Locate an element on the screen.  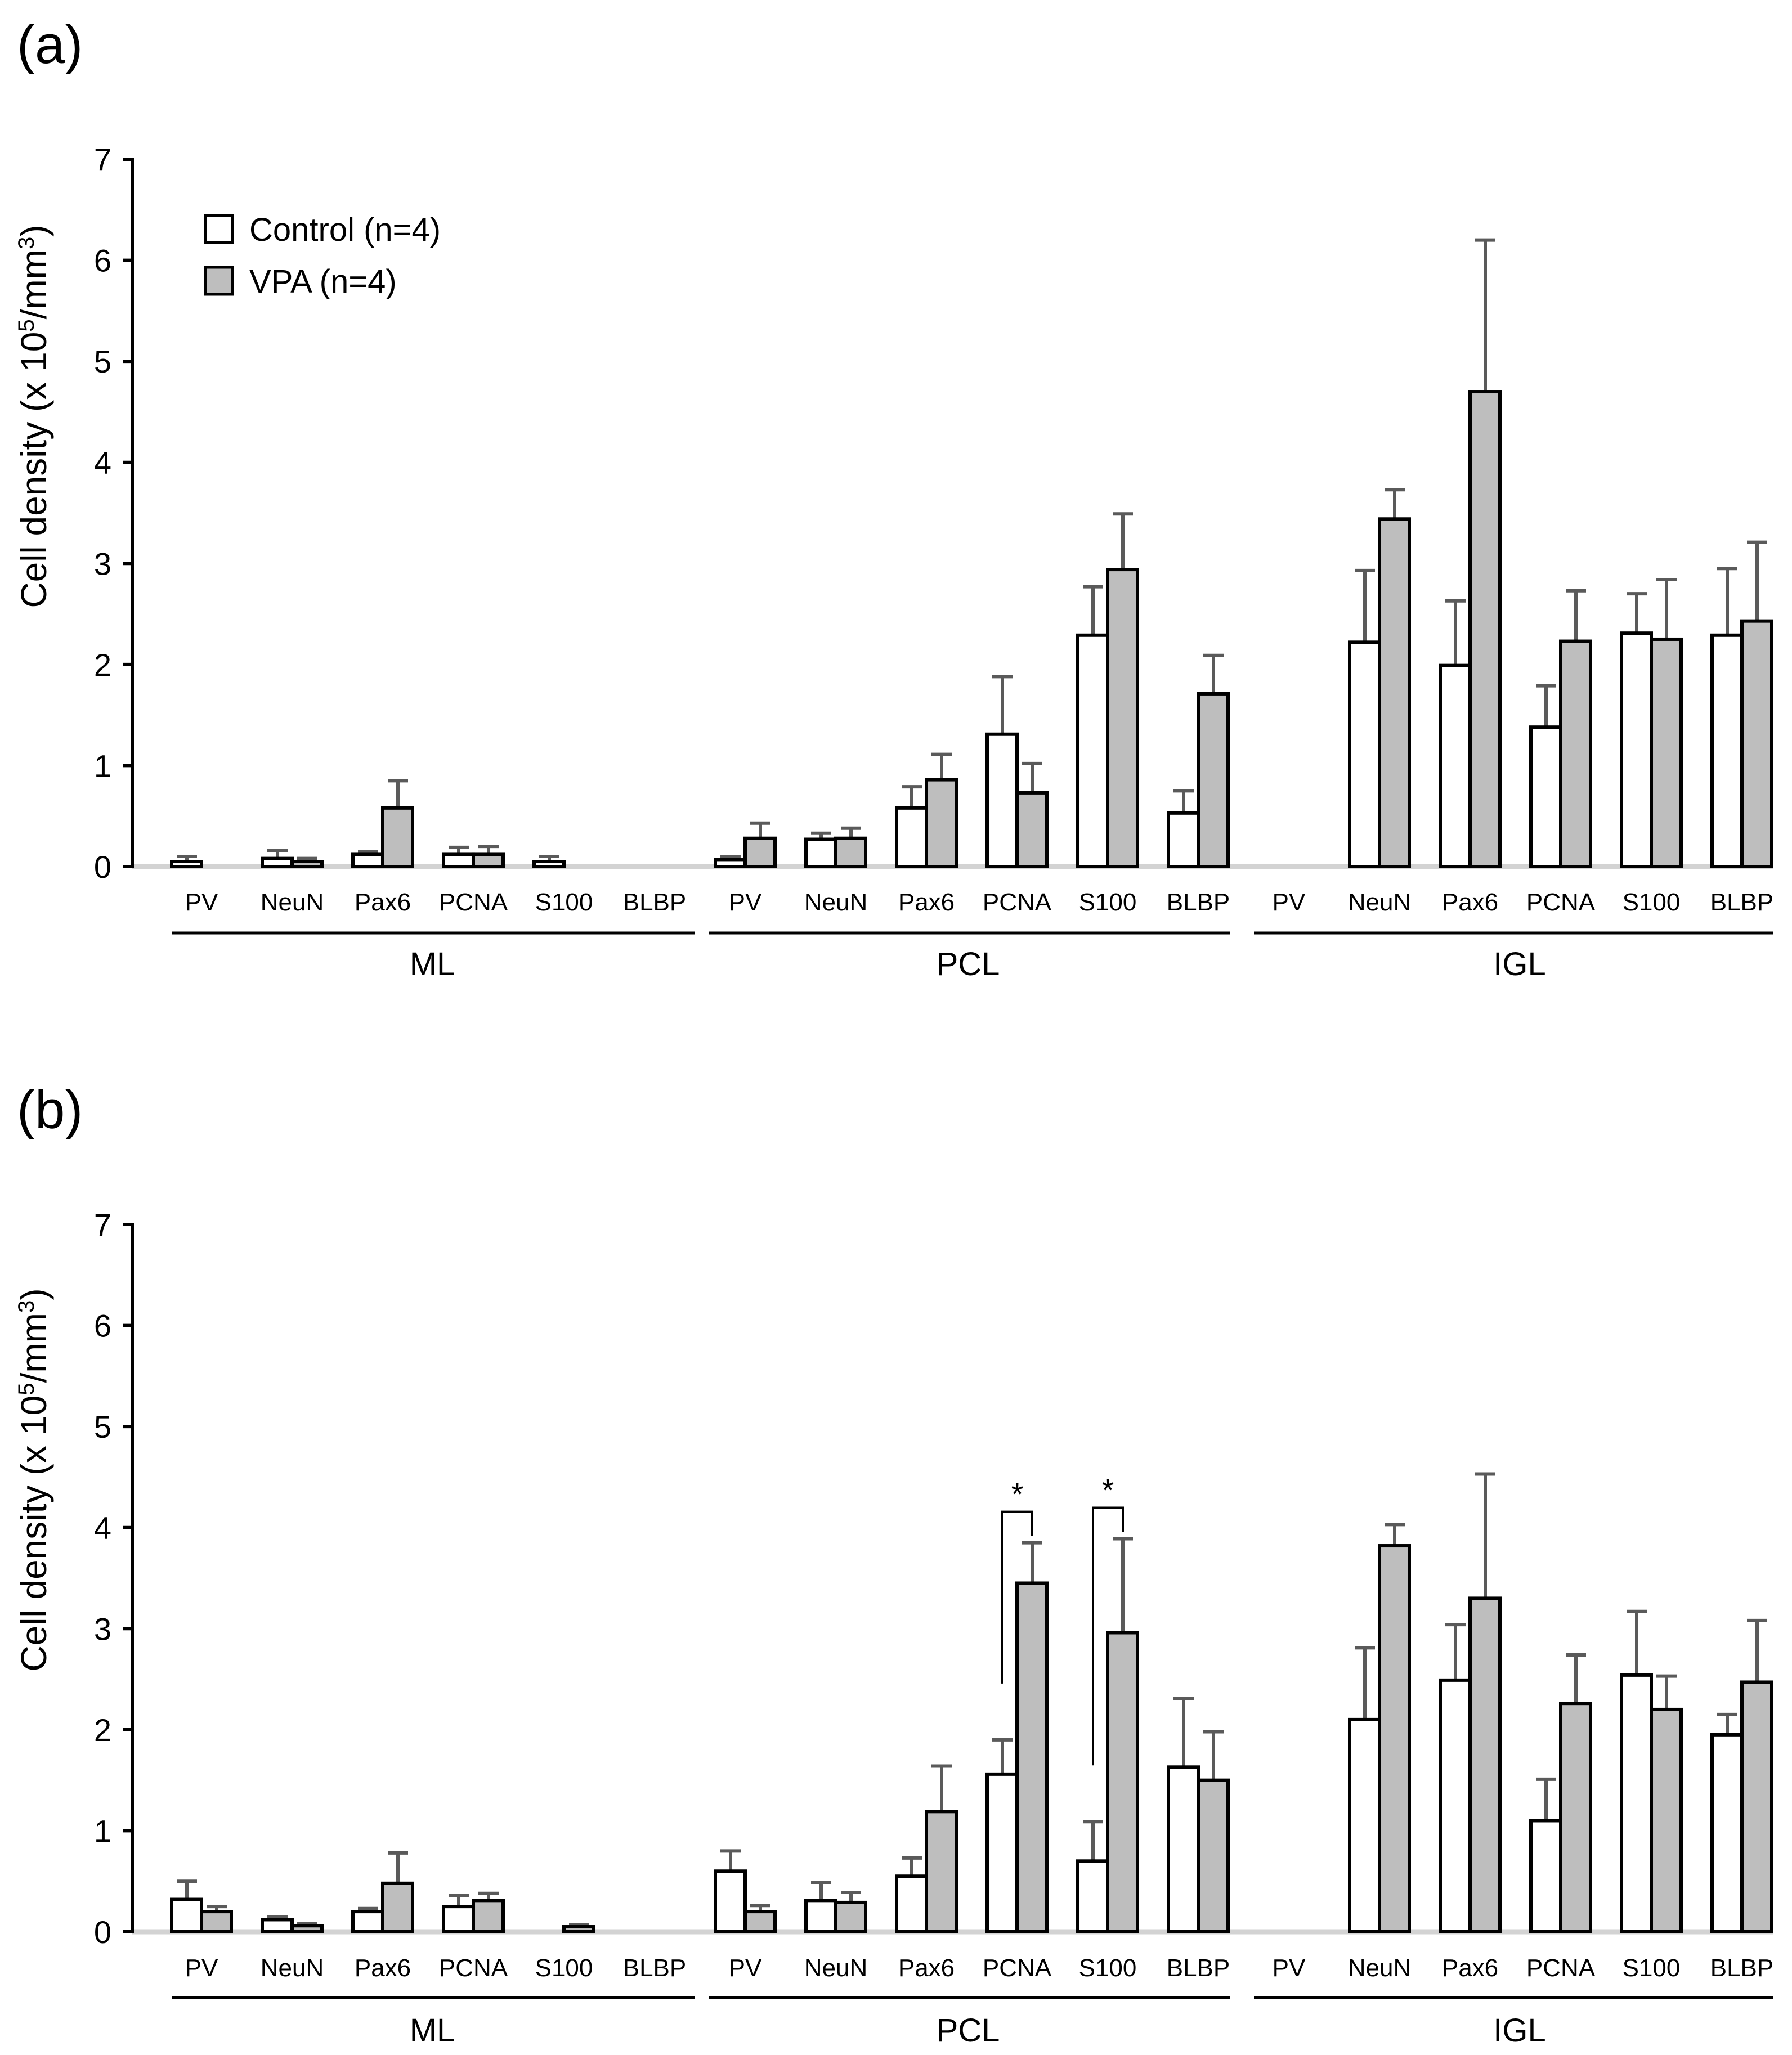
legend-swatch-vpa is located at coordinates (219, 281).